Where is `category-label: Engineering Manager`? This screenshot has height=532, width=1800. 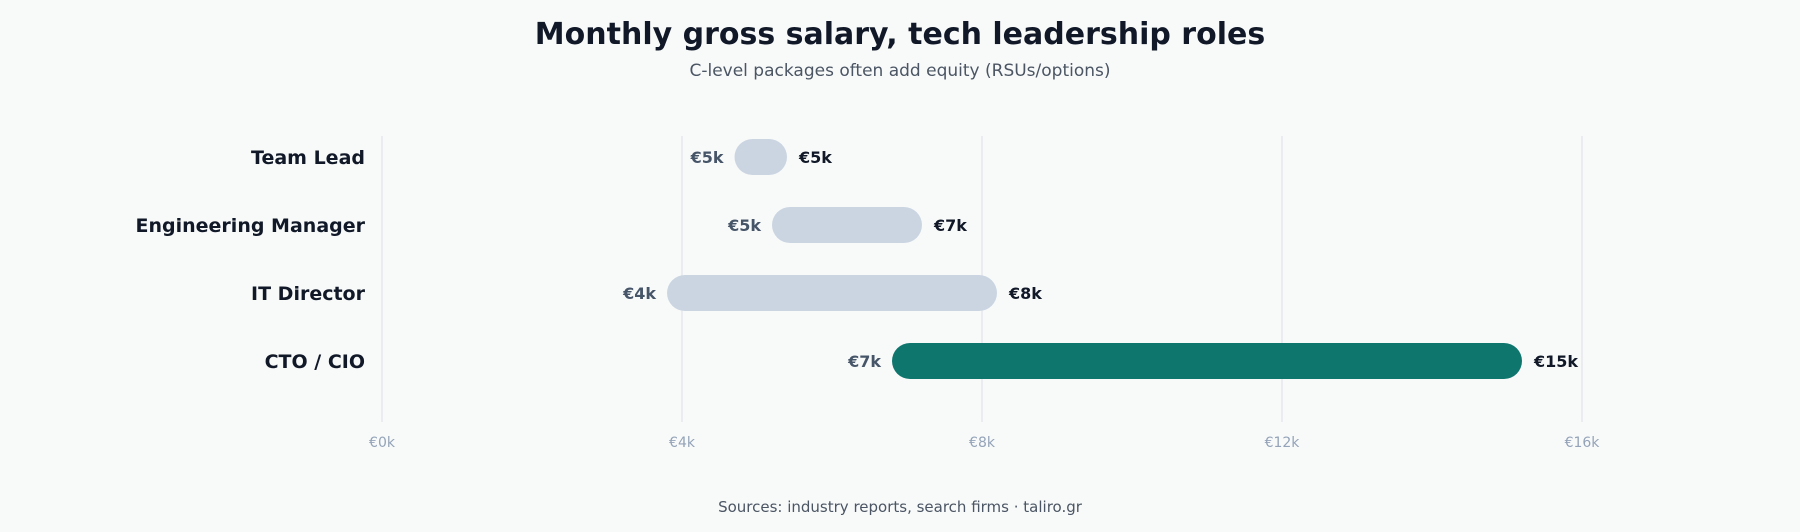
category-label: Engineering Manager is located at coordinates (251, 226).